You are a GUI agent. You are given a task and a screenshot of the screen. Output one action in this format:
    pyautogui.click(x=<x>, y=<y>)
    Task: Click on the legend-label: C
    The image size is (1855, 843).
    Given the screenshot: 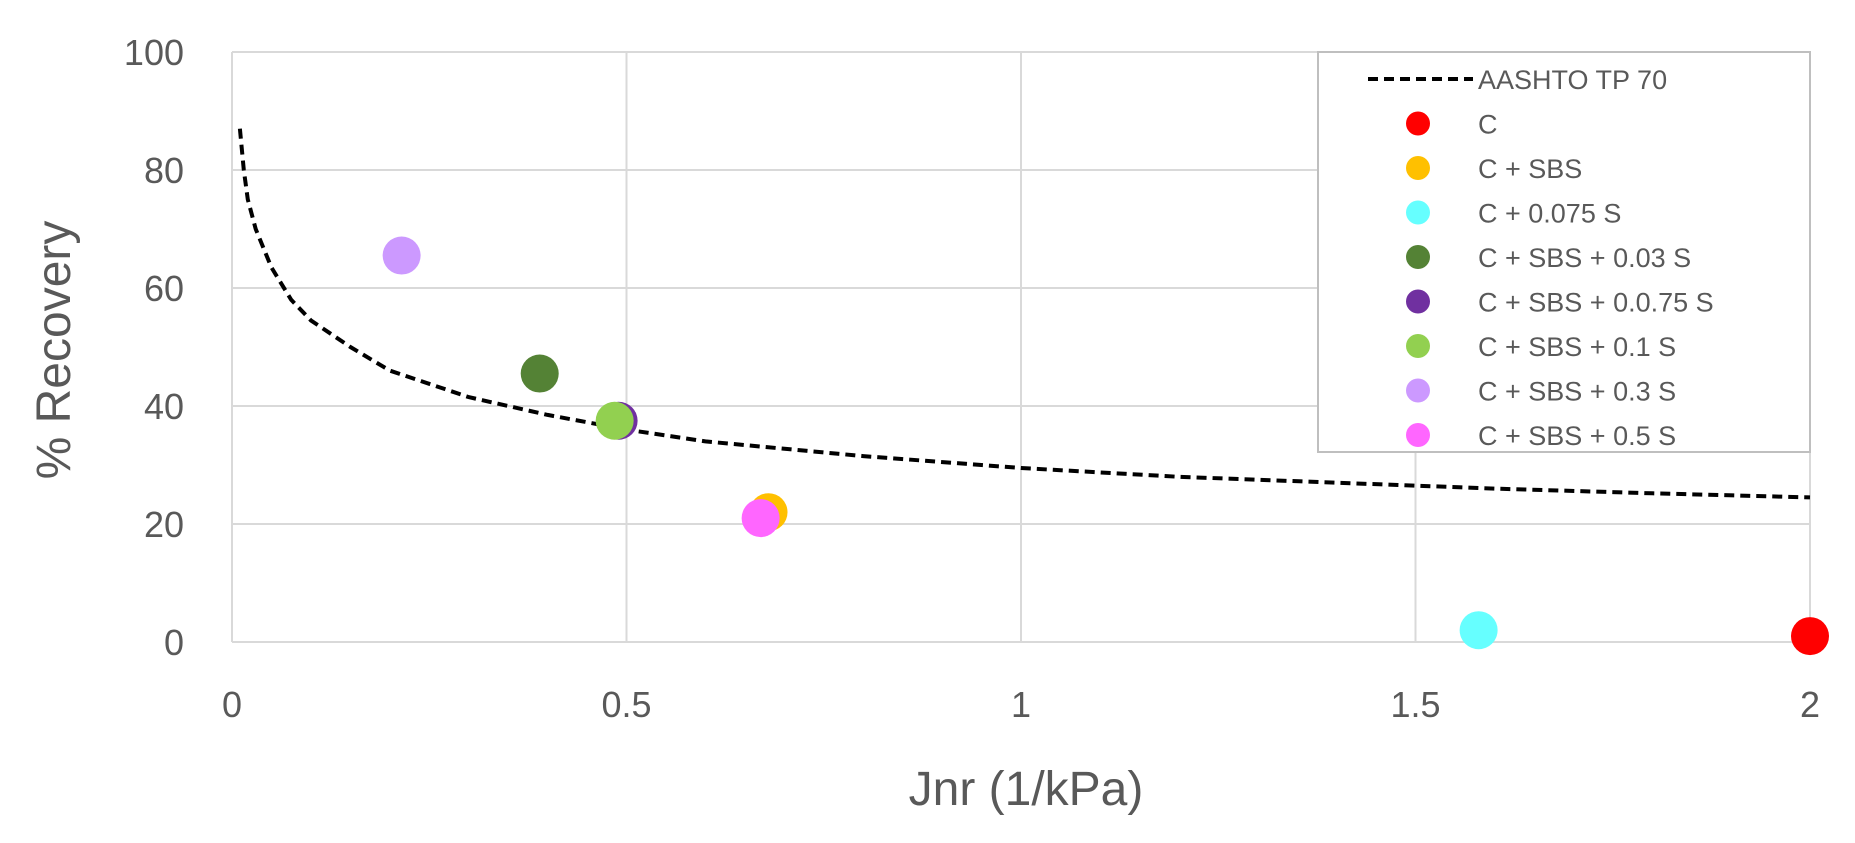 What is the action you would take?
    pyautogui.click(x=1488, y=125)
    